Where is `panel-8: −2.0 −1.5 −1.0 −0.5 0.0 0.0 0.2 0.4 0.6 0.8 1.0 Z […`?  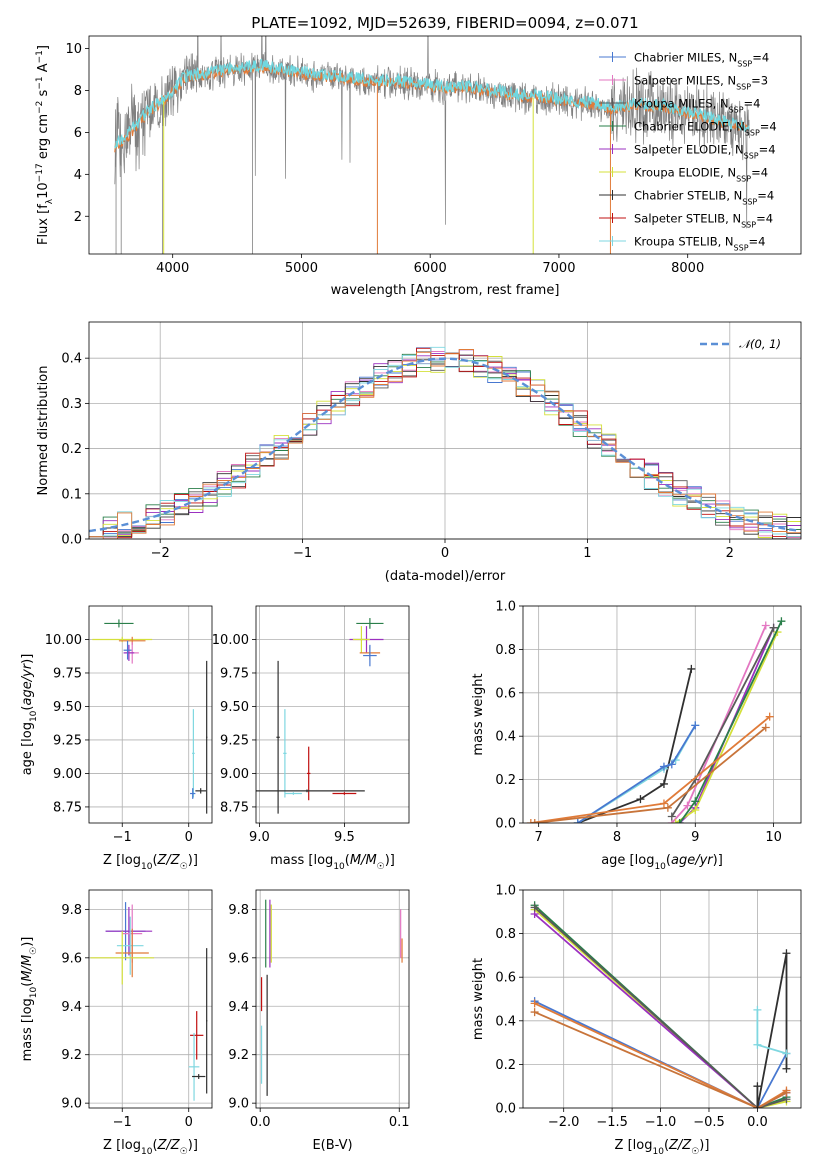
panel-8: −2.0 −1.5 −1.0 −0.5 0.0 0.0 0.2 0.4 0.6 0.8 1.0 Z [… is located at coordinates (636, 1020).